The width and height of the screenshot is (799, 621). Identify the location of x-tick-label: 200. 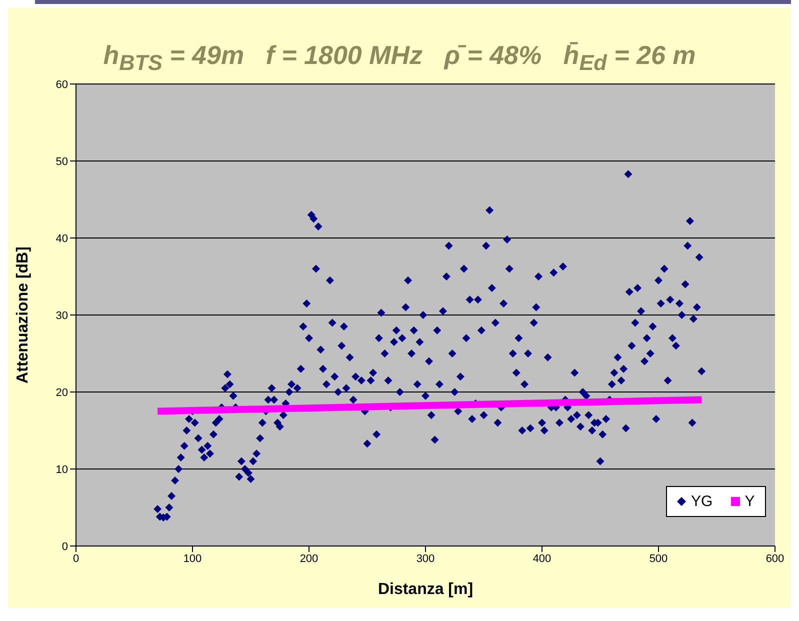
(309, 558).